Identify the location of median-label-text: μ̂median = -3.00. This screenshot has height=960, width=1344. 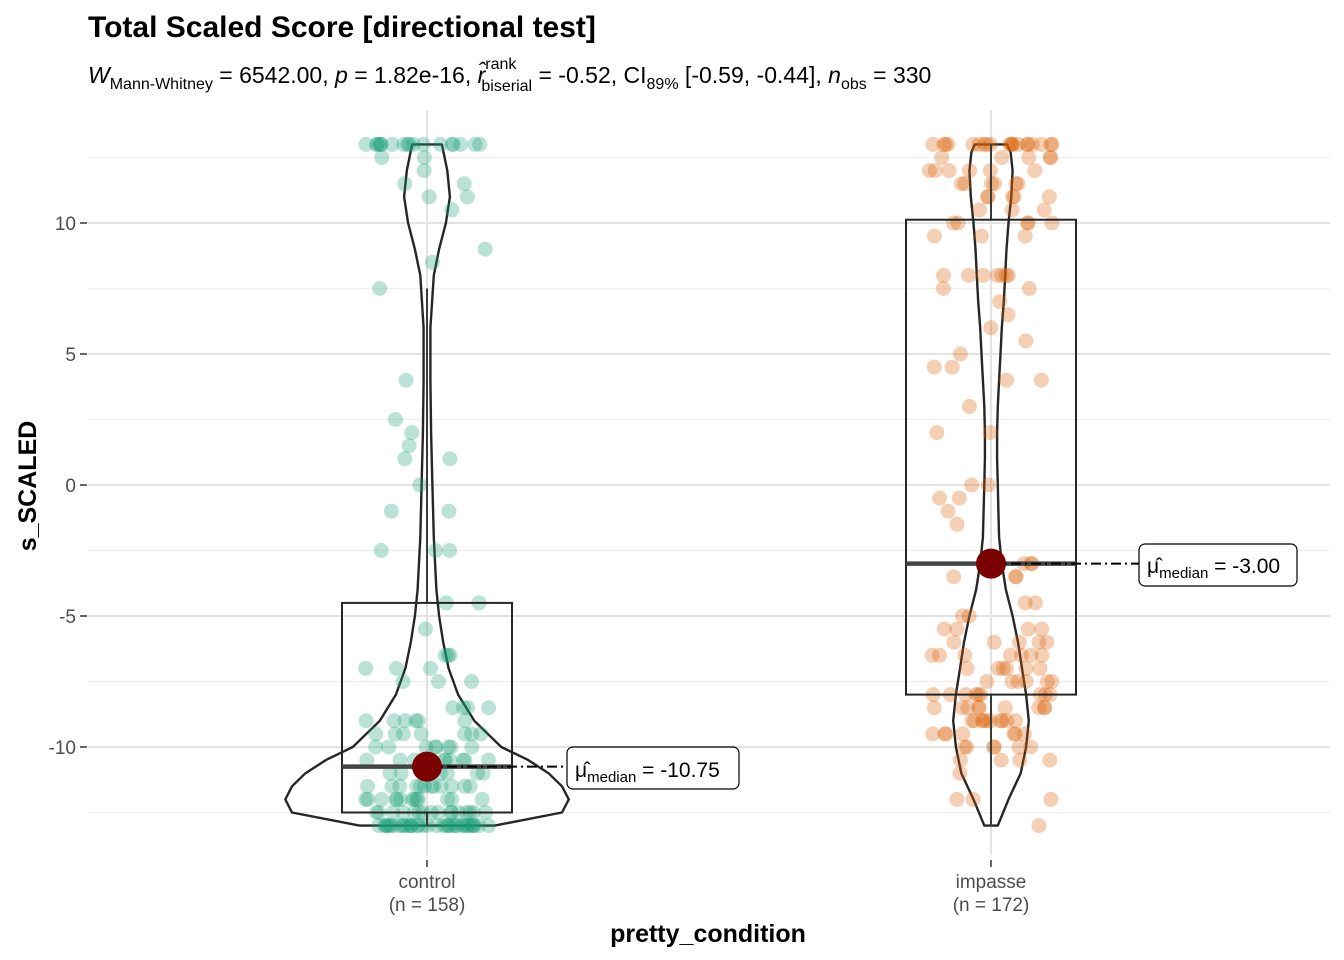
(1213, 568).